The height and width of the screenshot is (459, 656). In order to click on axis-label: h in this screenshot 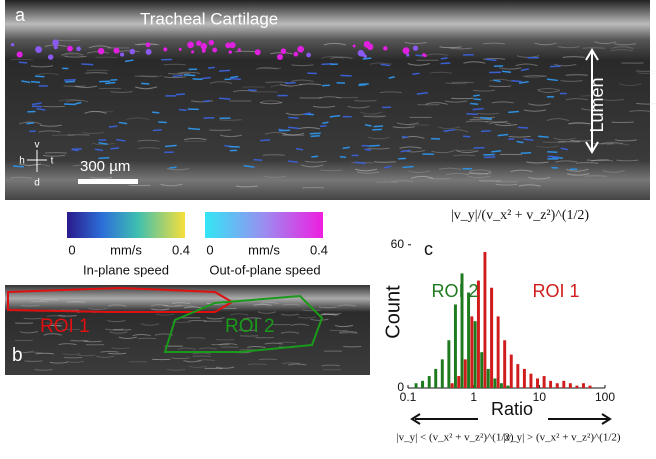, I will do `click(22, 161)`.